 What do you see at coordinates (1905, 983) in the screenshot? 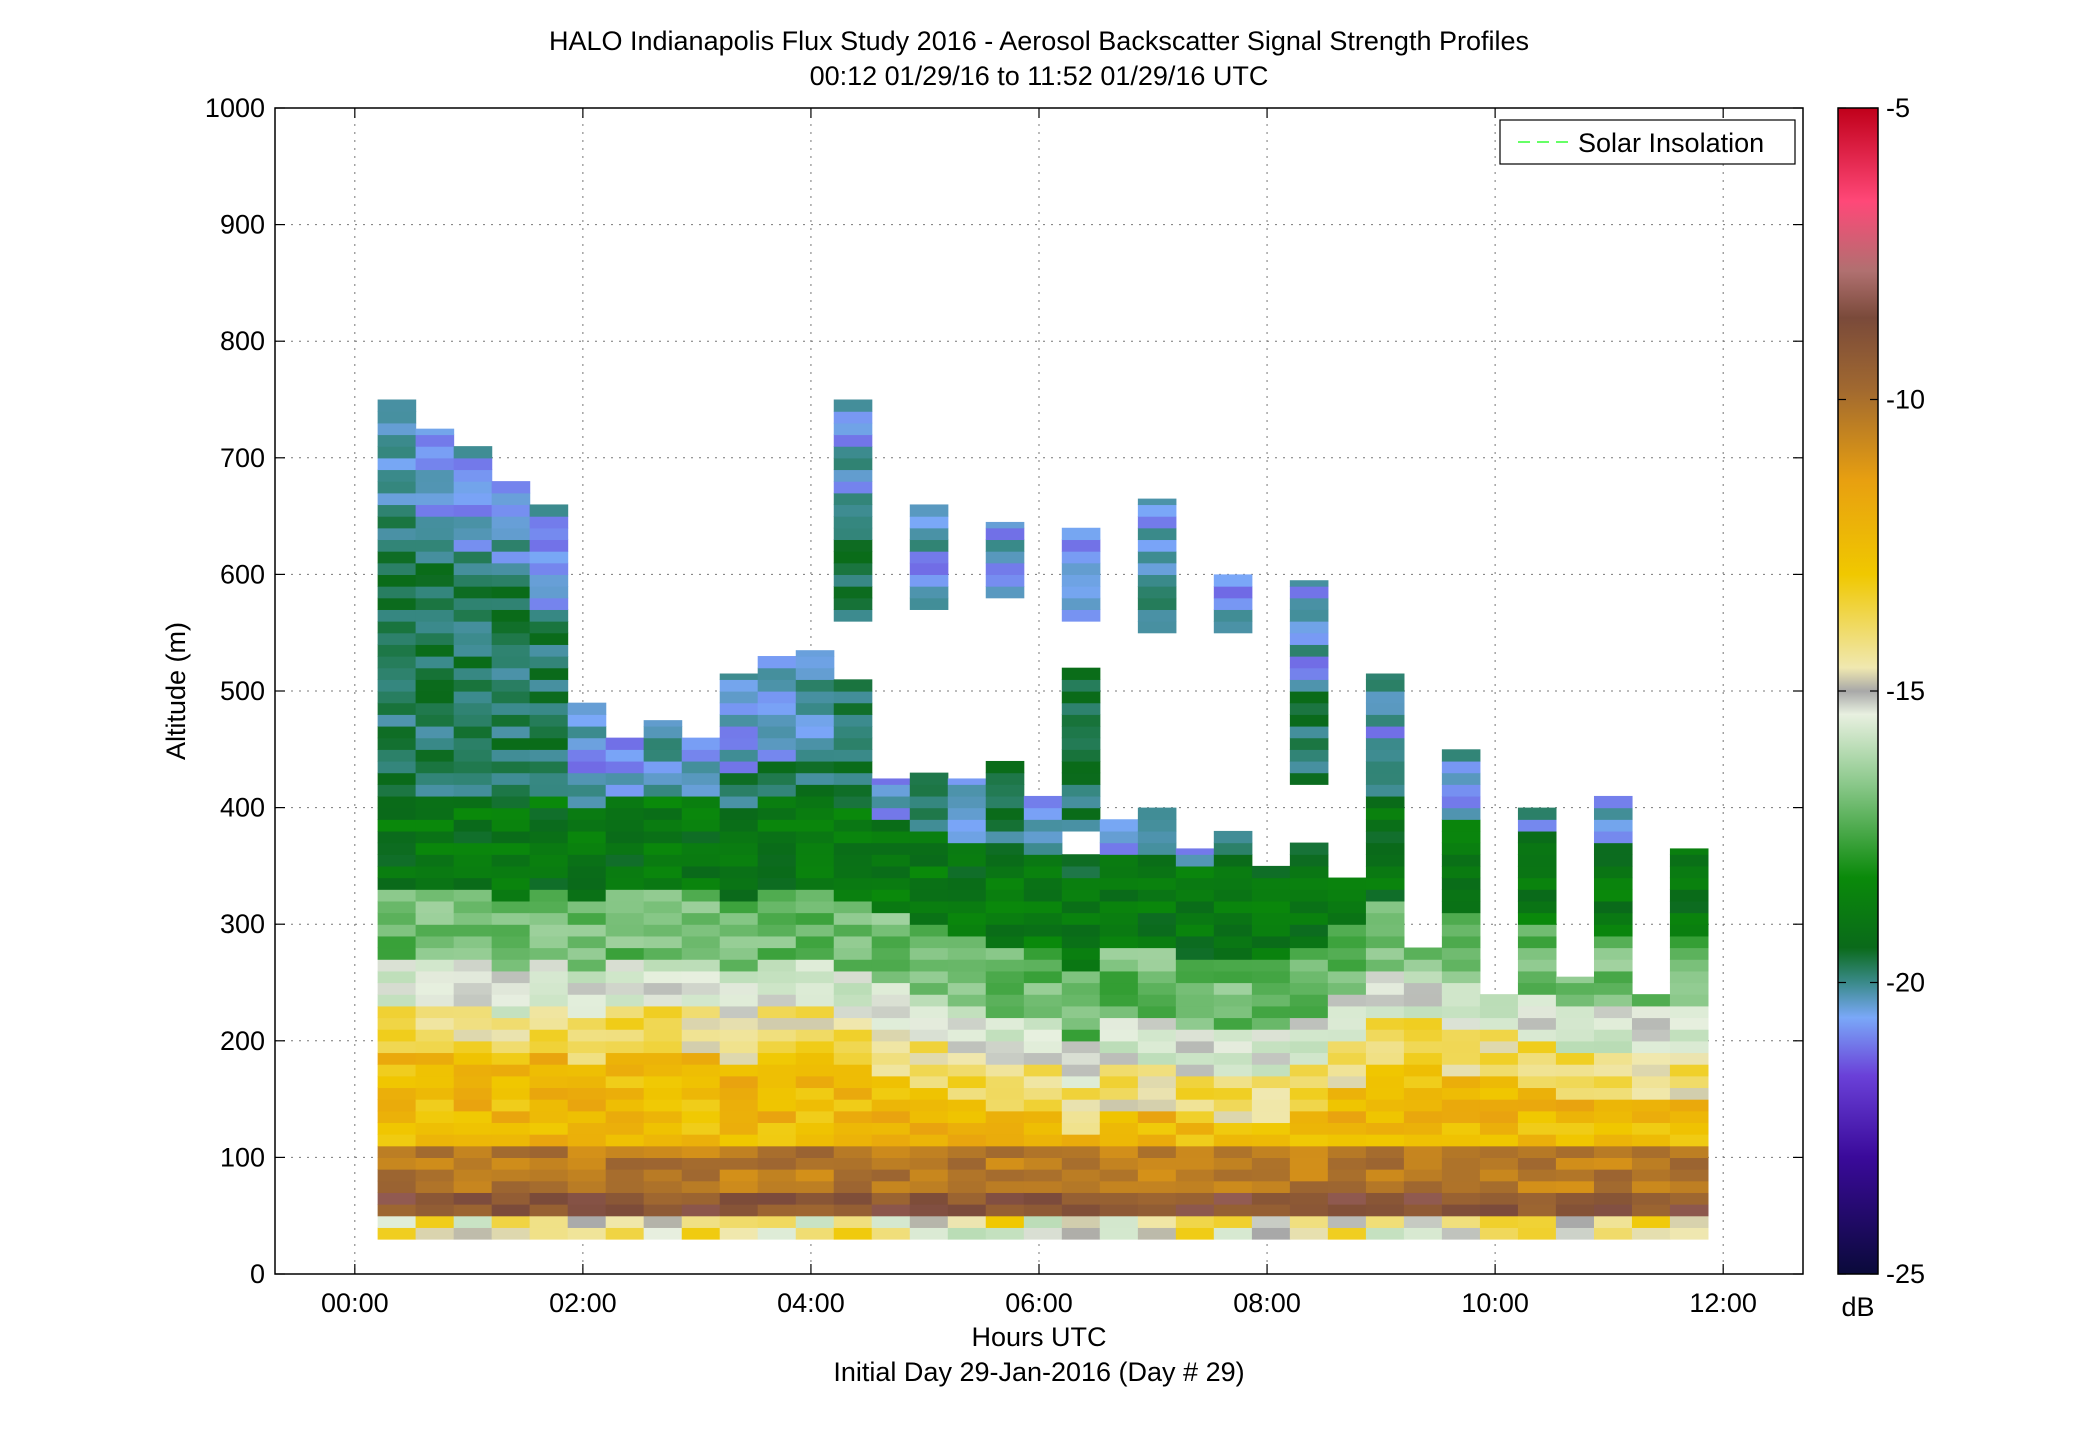
I see `colorbar-tick-label: -20` at bounding box center [1905, 983].